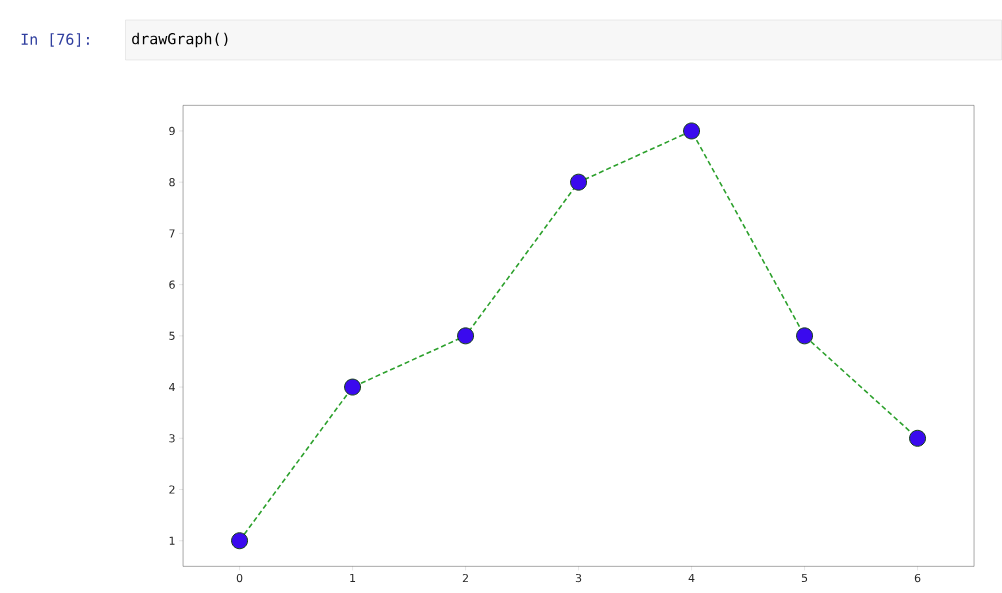  What do you see at coordinates (172, 131) in the screenshot?
I see `y-tick-label: 9` at bounding box center [172, 131].